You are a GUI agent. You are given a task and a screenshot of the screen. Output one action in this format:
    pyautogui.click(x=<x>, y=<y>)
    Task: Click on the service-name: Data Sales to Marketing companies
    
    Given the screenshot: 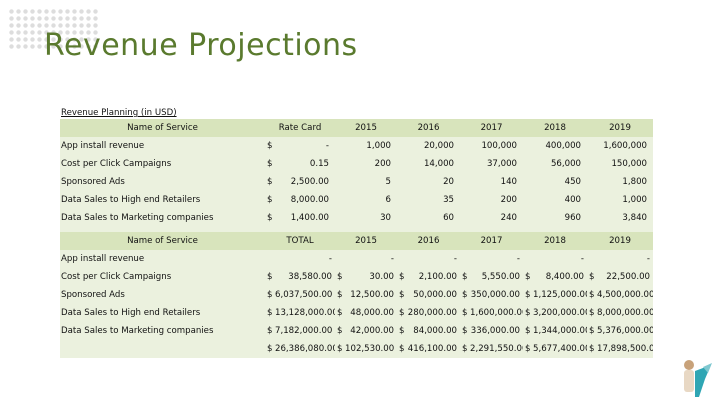 What is the action you would take?
    pyautogui.click(x=162, y=331)
    